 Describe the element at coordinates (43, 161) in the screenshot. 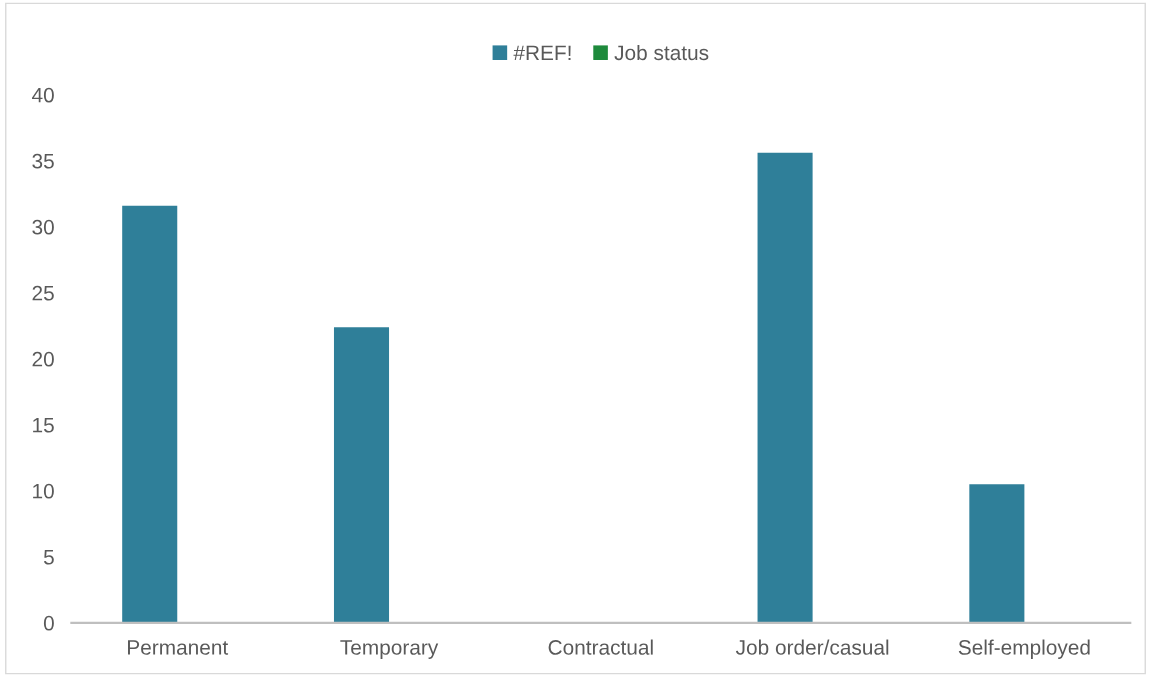

I see `y-tick-label: 35` at that location.